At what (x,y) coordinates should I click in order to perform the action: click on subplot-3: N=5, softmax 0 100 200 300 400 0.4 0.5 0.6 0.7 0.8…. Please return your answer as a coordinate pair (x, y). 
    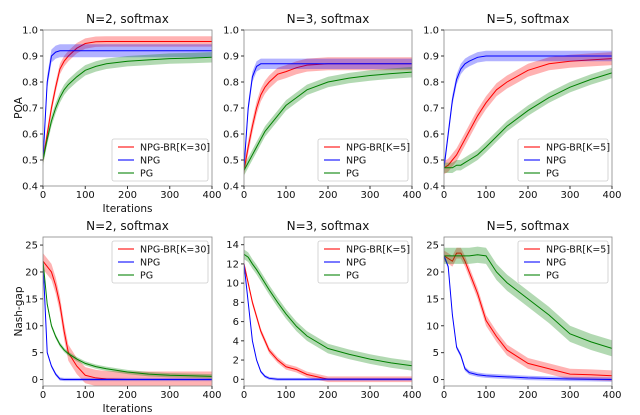
    Looking at the image, I should click on (522, 106).